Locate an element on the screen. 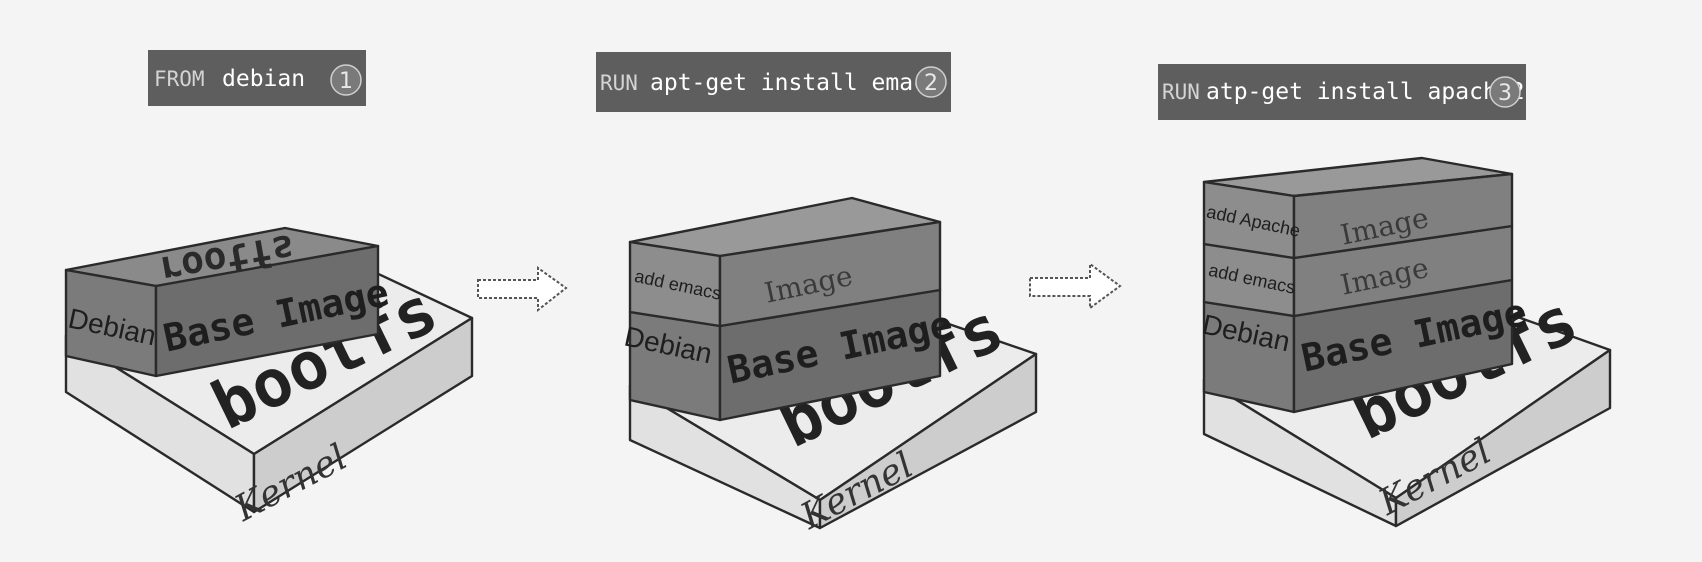 Image resolution: width=1702 pixels, height=562 pixels. command-box-2: RUN apt-get install emacs 2 is located at coordinates (773, 82).